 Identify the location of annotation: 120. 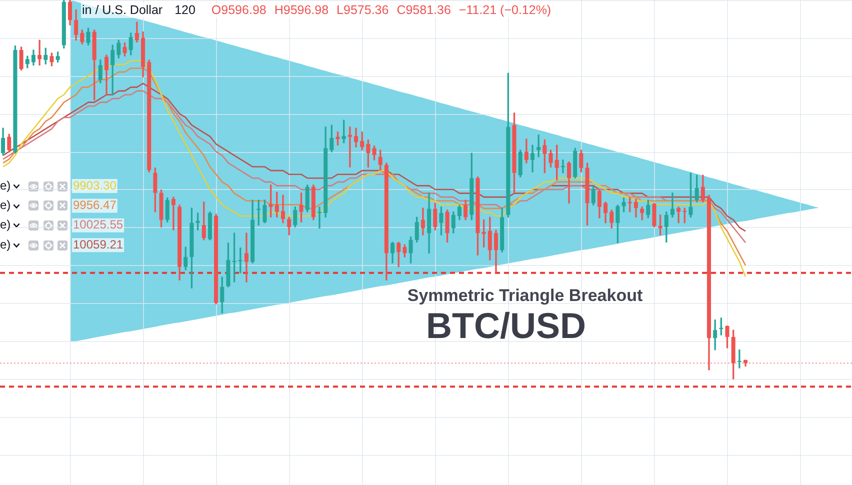
(185, 9).